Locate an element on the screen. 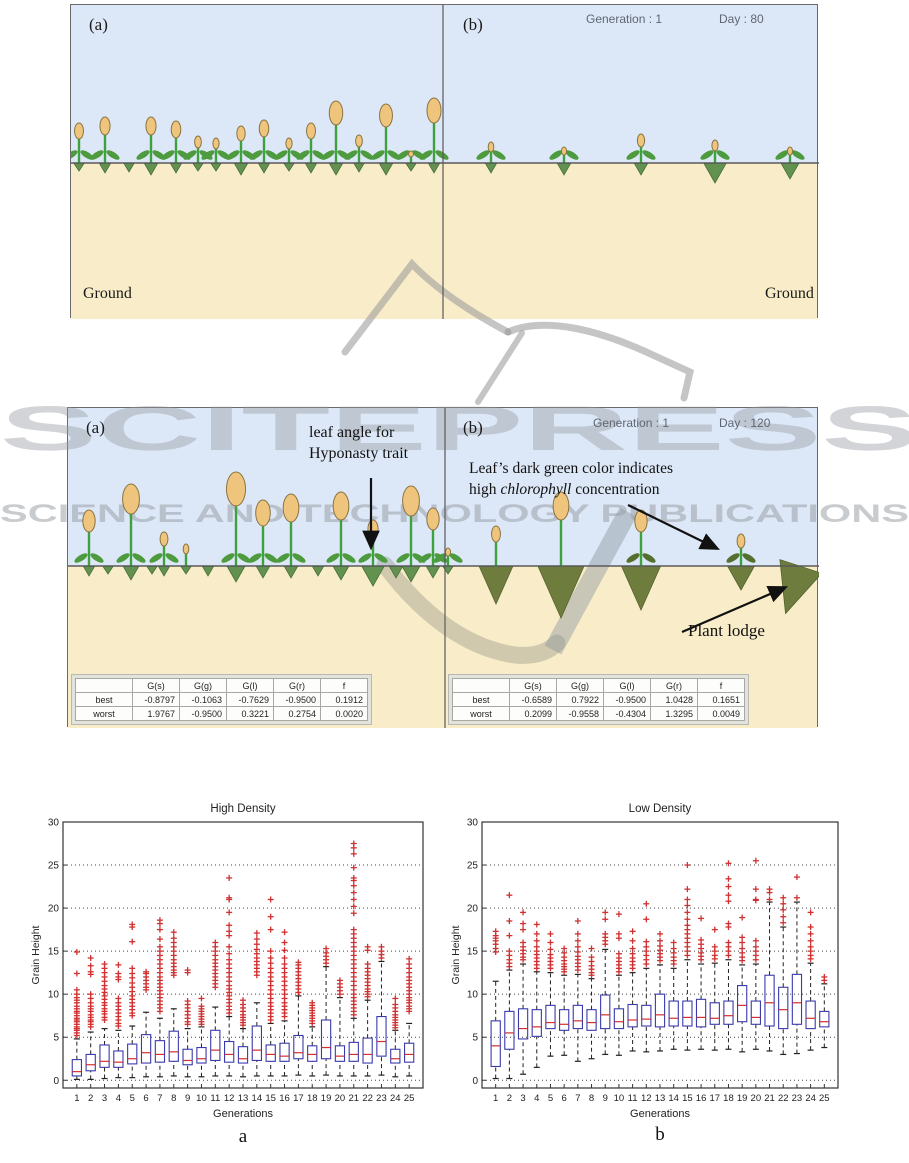  svg-text: 23 is located at coordinates (381, 1098).